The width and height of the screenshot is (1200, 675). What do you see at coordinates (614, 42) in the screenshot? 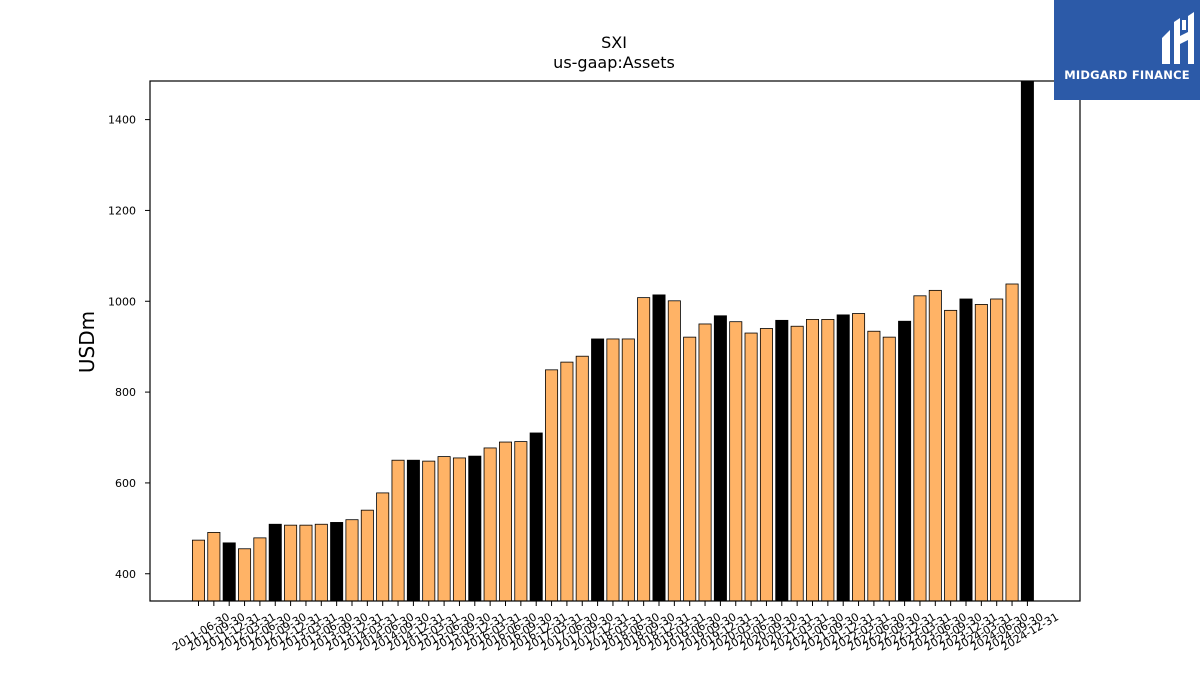
I see `chart-title: SXI` at bounding box center [614, 42].